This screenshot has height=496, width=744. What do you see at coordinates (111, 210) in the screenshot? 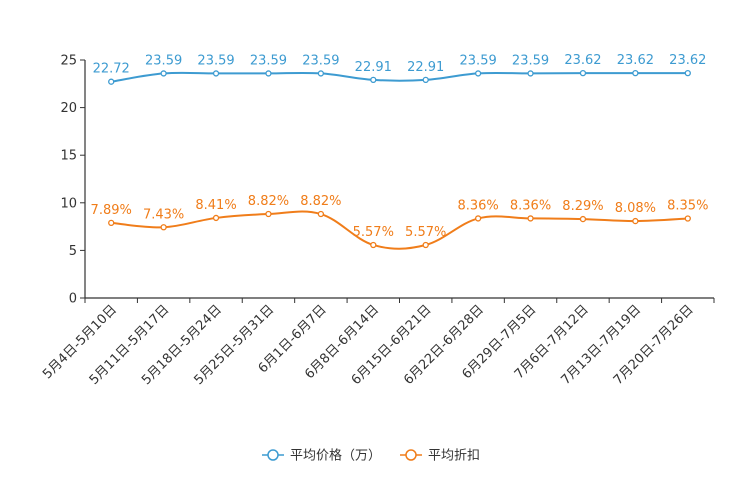
I see `data-label: 7.89%` at bounding box center [111, 210].